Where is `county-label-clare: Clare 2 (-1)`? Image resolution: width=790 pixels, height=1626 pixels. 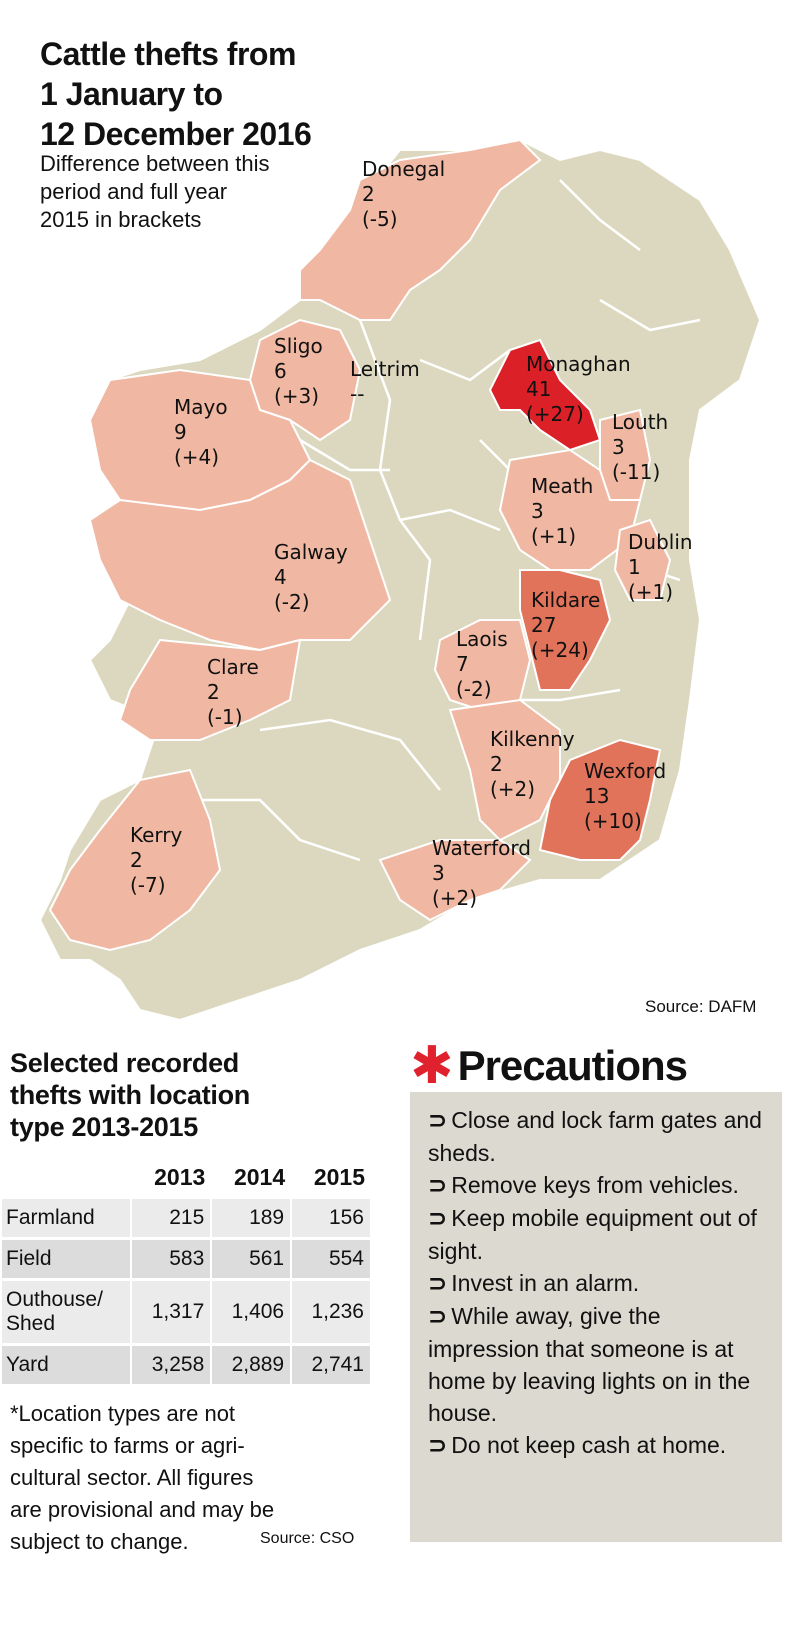
county-label-clare: Clare 2 (-1) is located at coordinates (236, 692).